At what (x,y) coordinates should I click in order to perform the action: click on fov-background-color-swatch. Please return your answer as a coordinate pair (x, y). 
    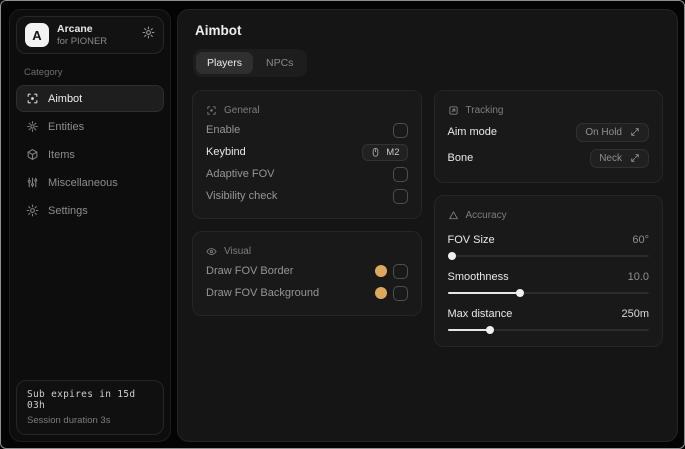
    Looking at the image, I should click on (380, 293).